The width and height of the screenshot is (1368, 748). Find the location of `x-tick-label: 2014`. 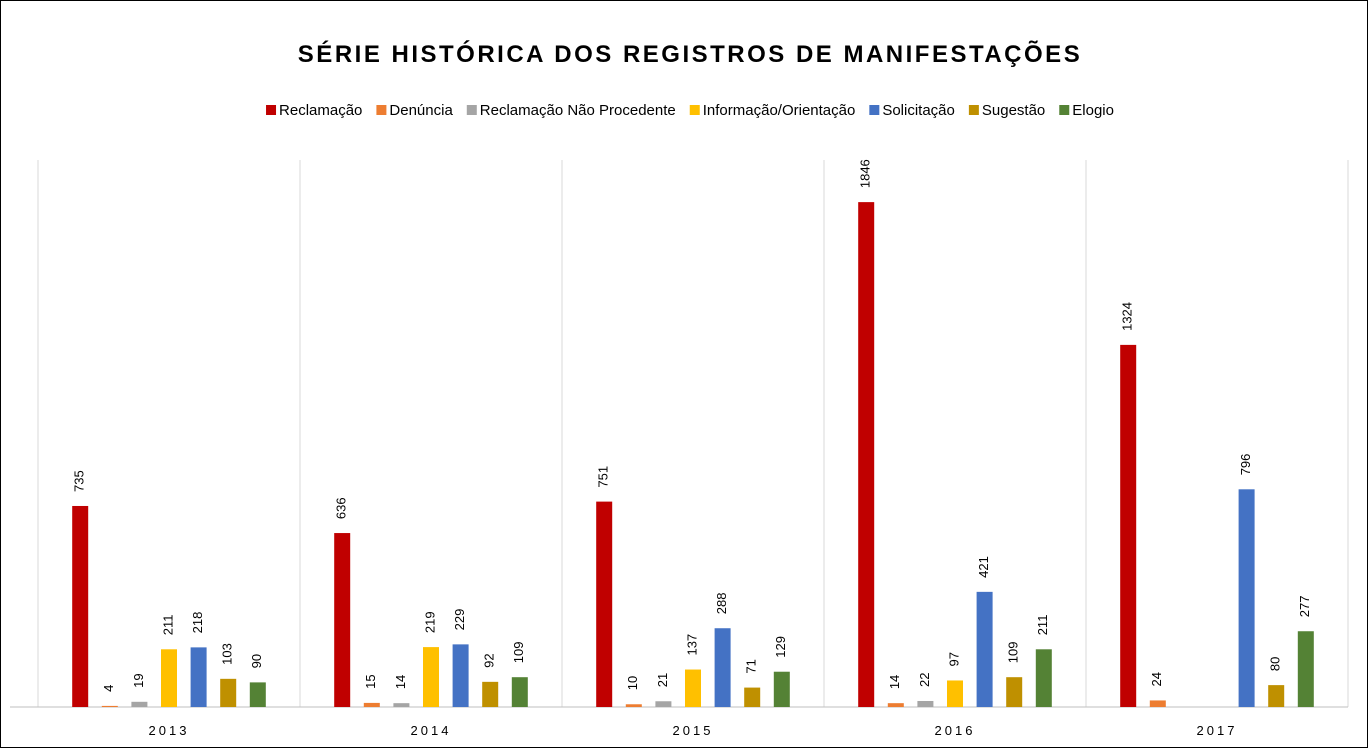

x-tick-label: 2014 is located at coordinates (431, 730).